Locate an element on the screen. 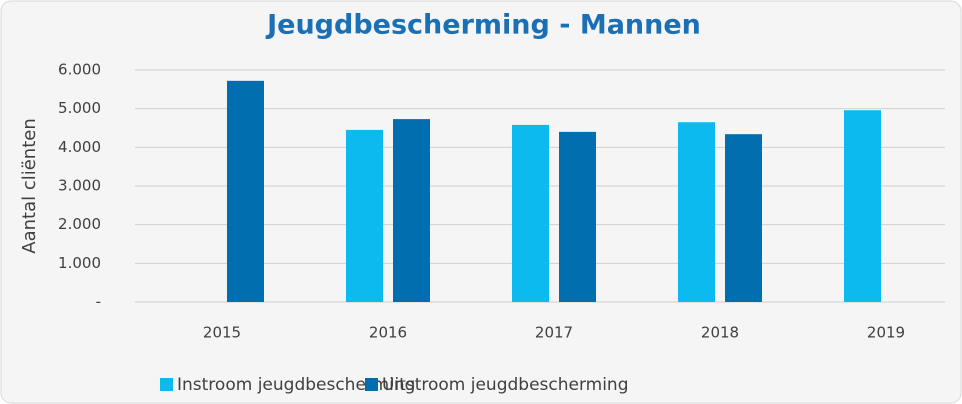 The width and height of the screenshot is (962, 404). legend-label: Uitstroom jeugdbescherming is located at coordinates (505, 385).